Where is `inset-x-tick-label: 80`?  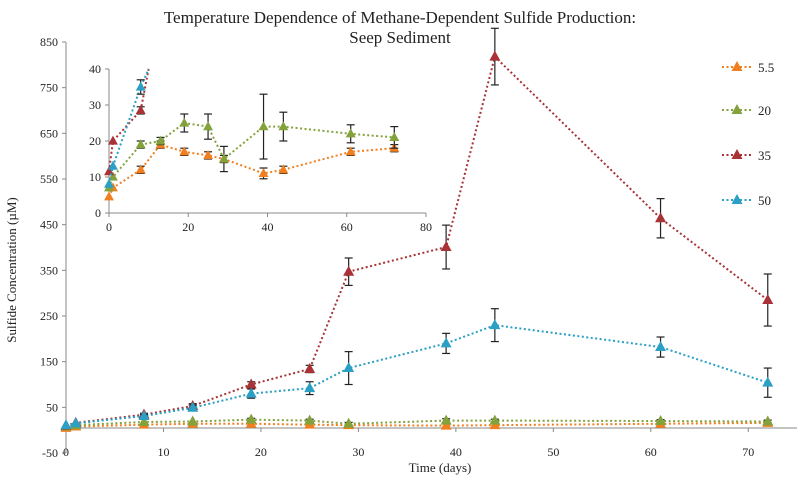 inset-x-tick-label: 80 is located at coordinates (426, 227).